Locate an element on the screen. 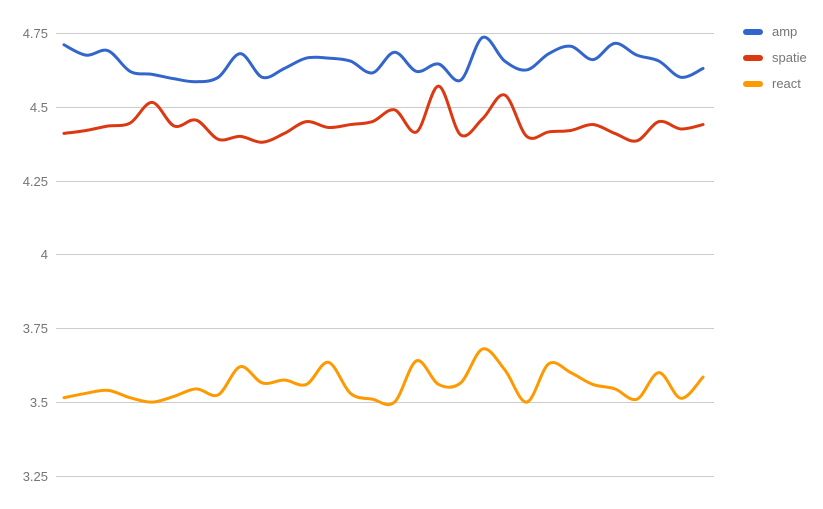  legend-item-spatie: spatie is located at coordinates (775, 58).